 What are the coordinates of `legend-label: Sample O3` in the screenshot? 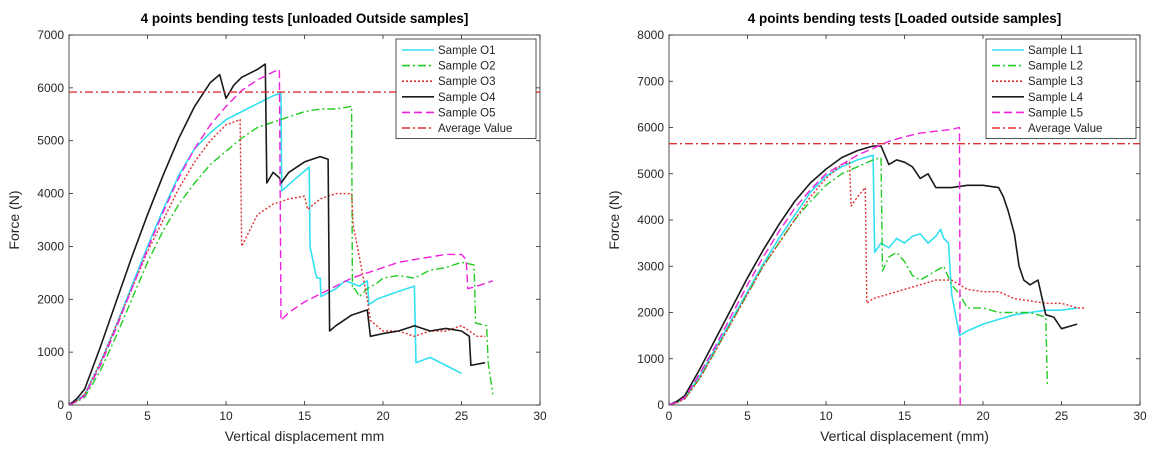 It's located at (467, 82).